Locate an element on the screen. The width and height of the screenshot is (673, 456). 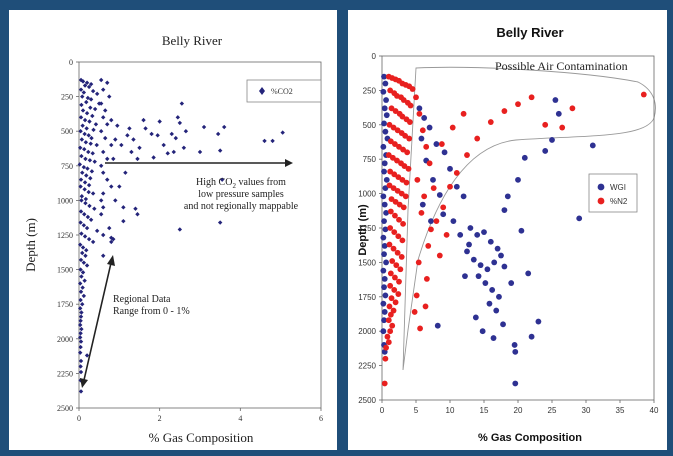
x-tick-label: 5 is located at coordinates (416, 410).